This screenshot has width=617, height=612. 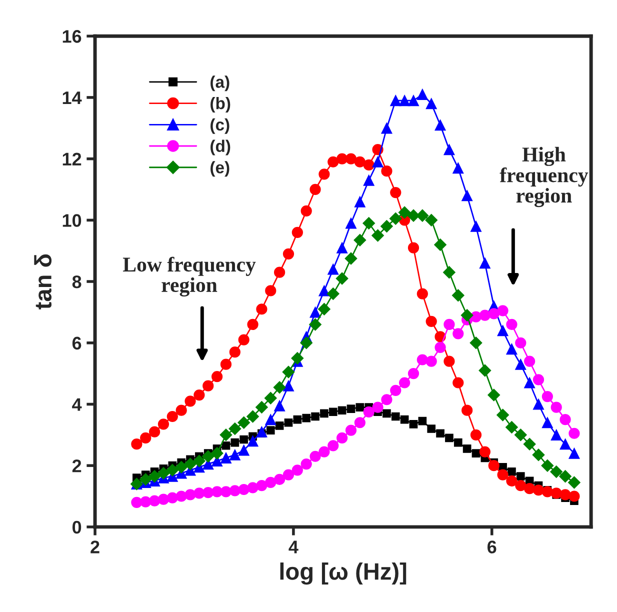 What do you see at coordinates (72, 36) in the screenshot?
I see `y-tick-label: 16` at bounding box center [72, 36].